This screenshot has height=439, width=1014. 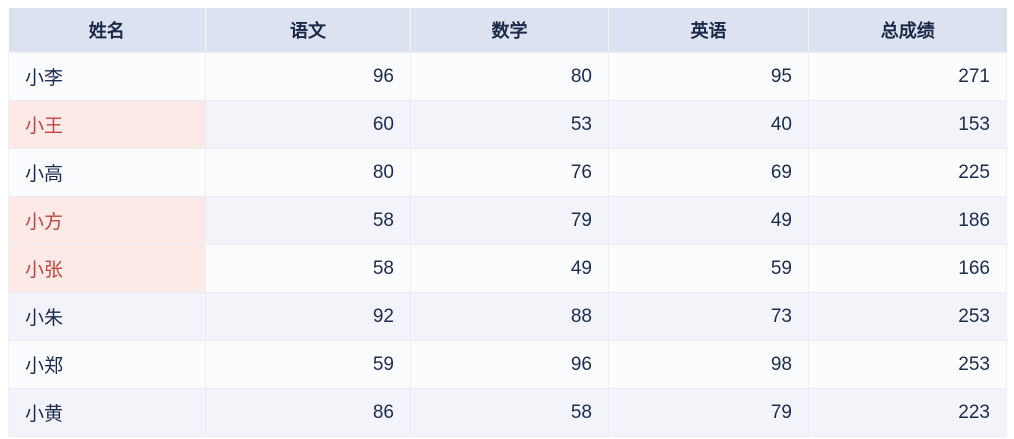 I want to click on column-header-math: 数学, so click(x=509, y=30).